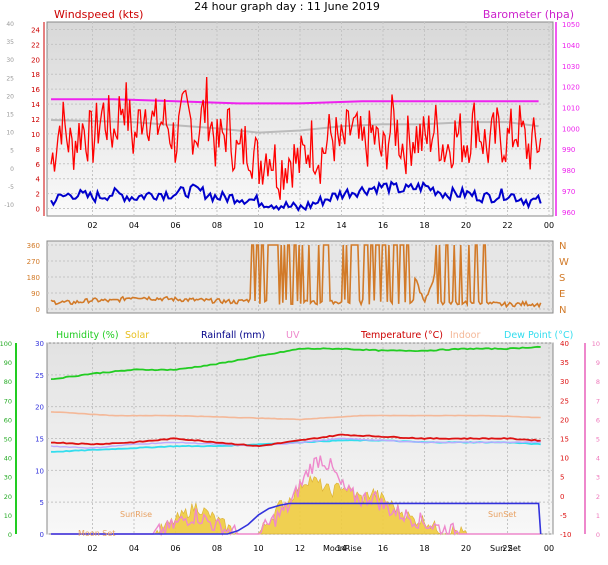  Describe the element at coordinates (134, 225) in the screenshot. I see `x-tick-label: 04` at that location.